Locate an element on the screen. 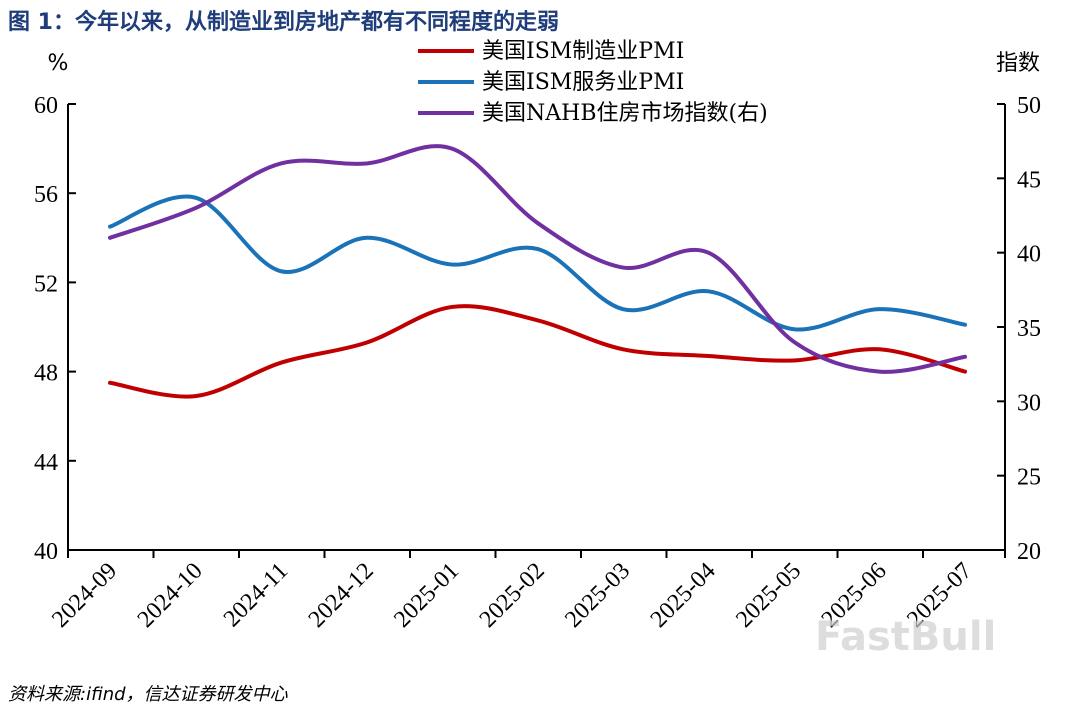 This screenshot has width=1080, height=706. x-tick-label: 2025-05 is located at coordinates (768, 595).